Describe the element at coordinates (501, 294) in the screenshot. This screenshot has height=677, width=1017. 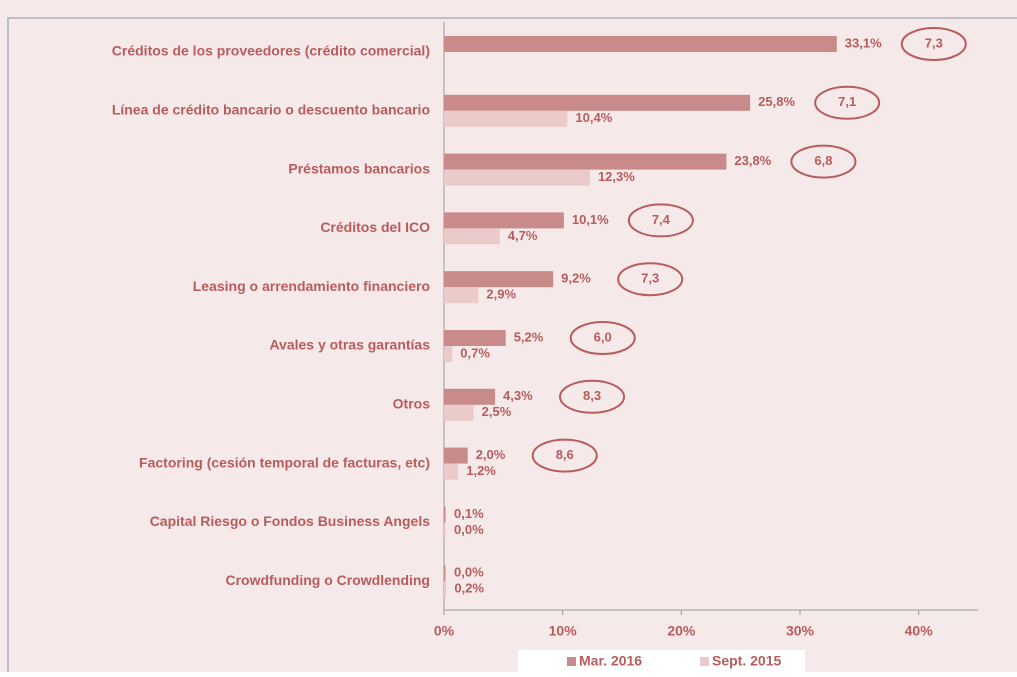
I see `value-label: 2,9%` at that location.